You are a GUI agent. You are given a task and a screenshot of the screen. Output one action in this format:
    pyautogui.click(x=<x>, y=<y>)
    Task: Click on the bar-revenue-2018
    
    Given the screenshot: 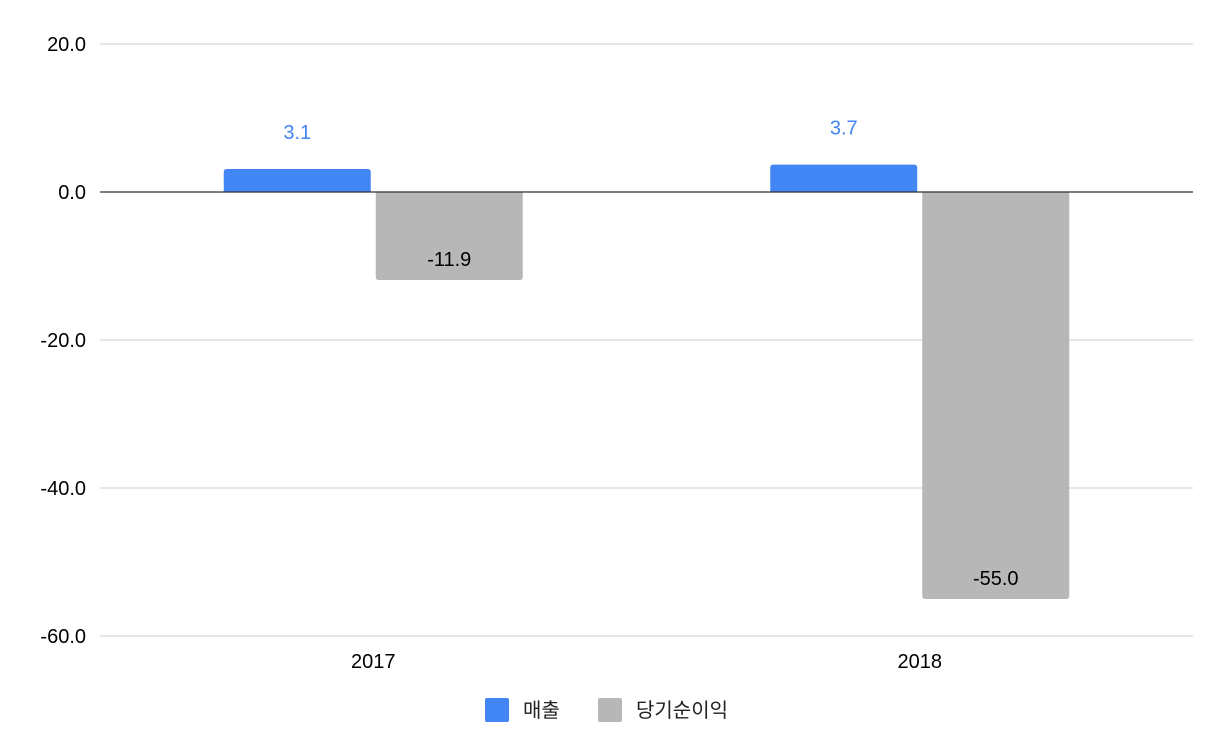 What is the action you would take?
    pyautogui.click(x=844, y=178)
    